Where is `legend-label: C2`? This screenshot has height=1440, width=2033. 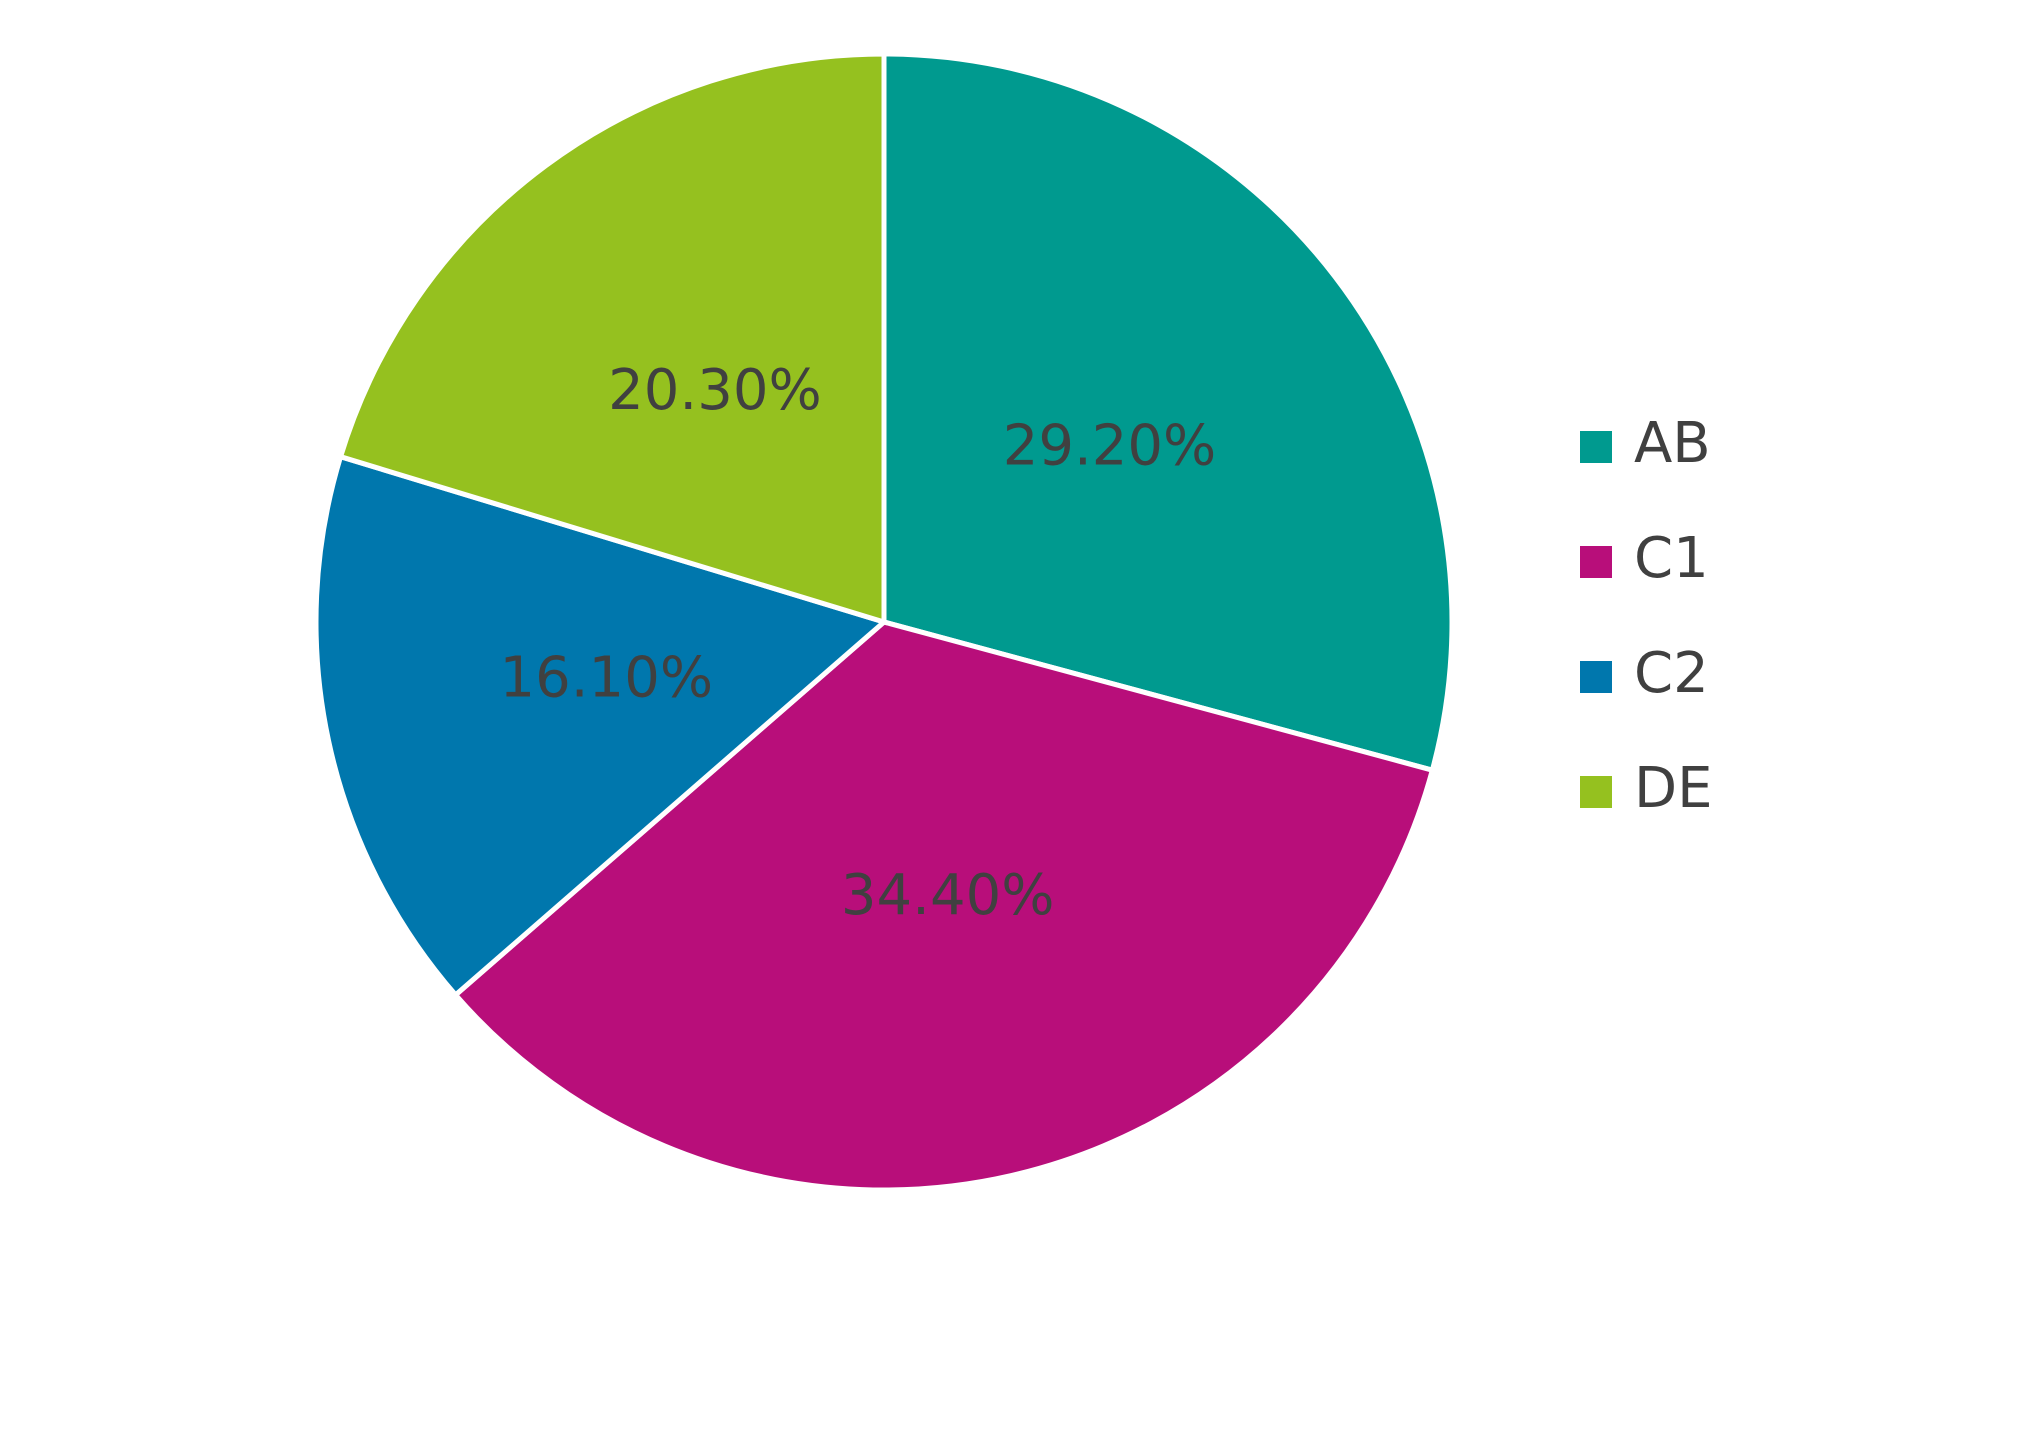
legend-label: C2 is located at coordinates (1671, 673).